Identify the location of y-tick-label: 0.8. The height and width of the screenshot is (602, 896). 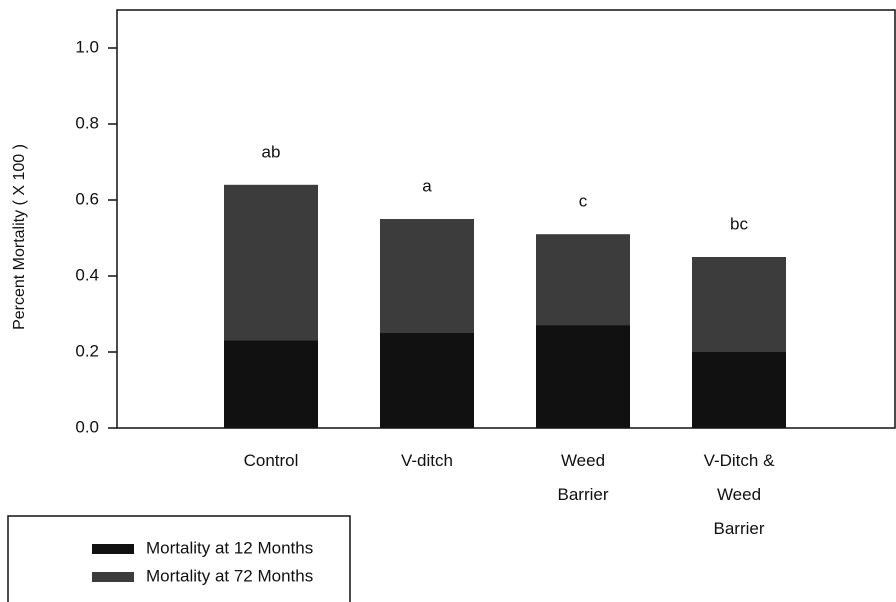
(87, 122).